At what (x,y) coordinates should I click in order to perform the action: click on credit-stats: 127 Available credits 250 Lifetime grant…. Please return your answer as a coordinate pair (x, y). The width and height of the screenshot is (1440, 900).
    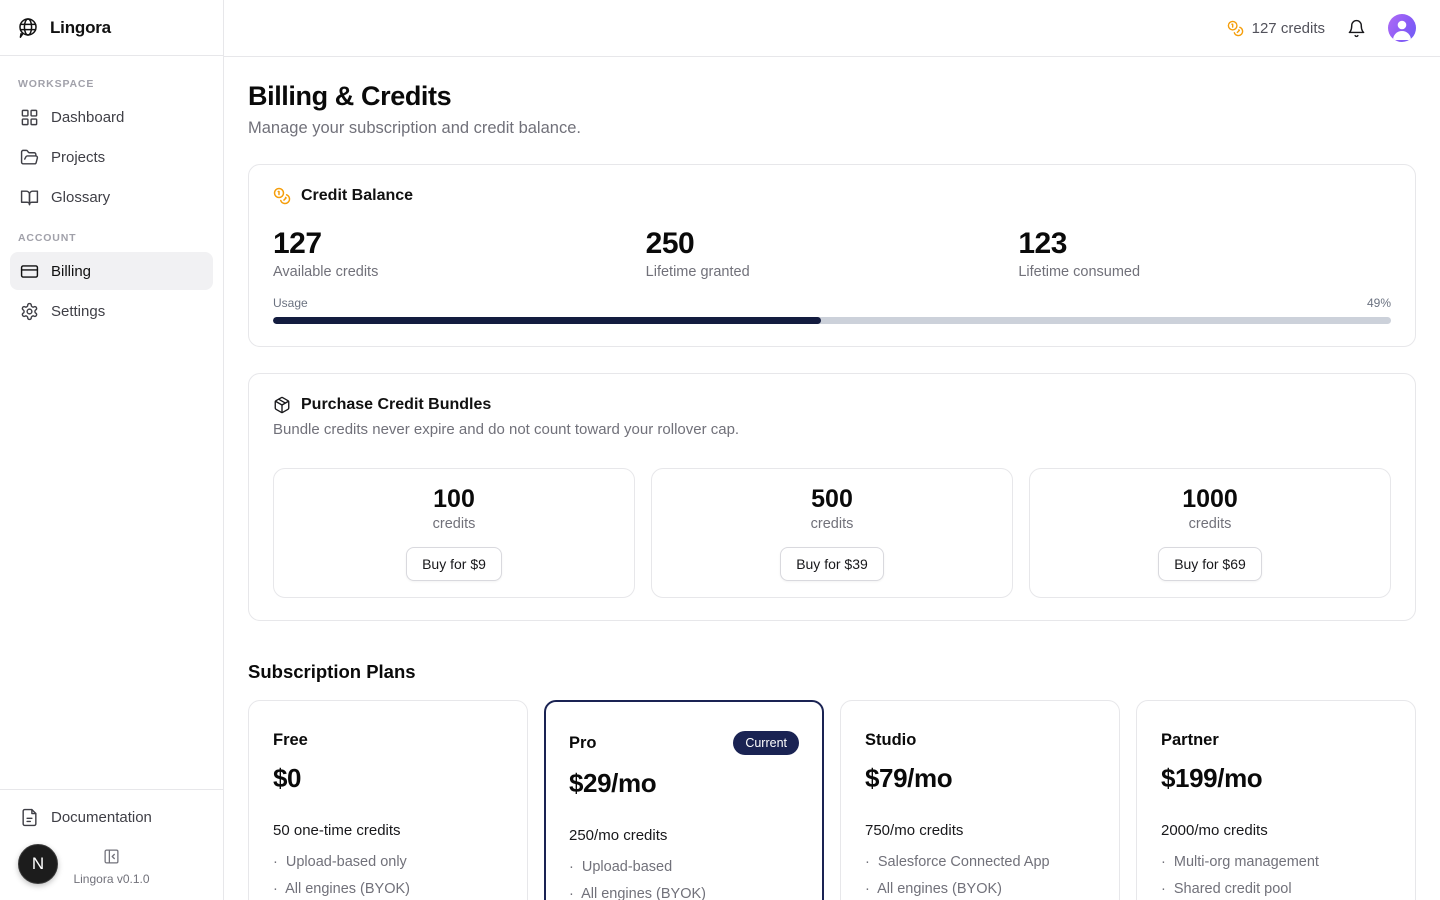
    Looking at the image, I should click on (832, 253).